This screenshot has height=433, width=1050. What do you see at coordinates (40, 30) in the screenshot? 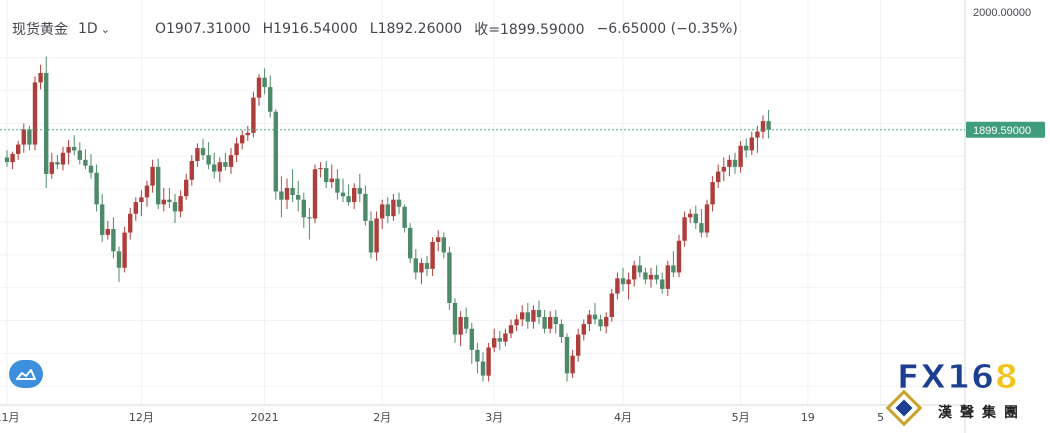
I see `symbol-name: 现货黄金` at bounding box center [40, 30].